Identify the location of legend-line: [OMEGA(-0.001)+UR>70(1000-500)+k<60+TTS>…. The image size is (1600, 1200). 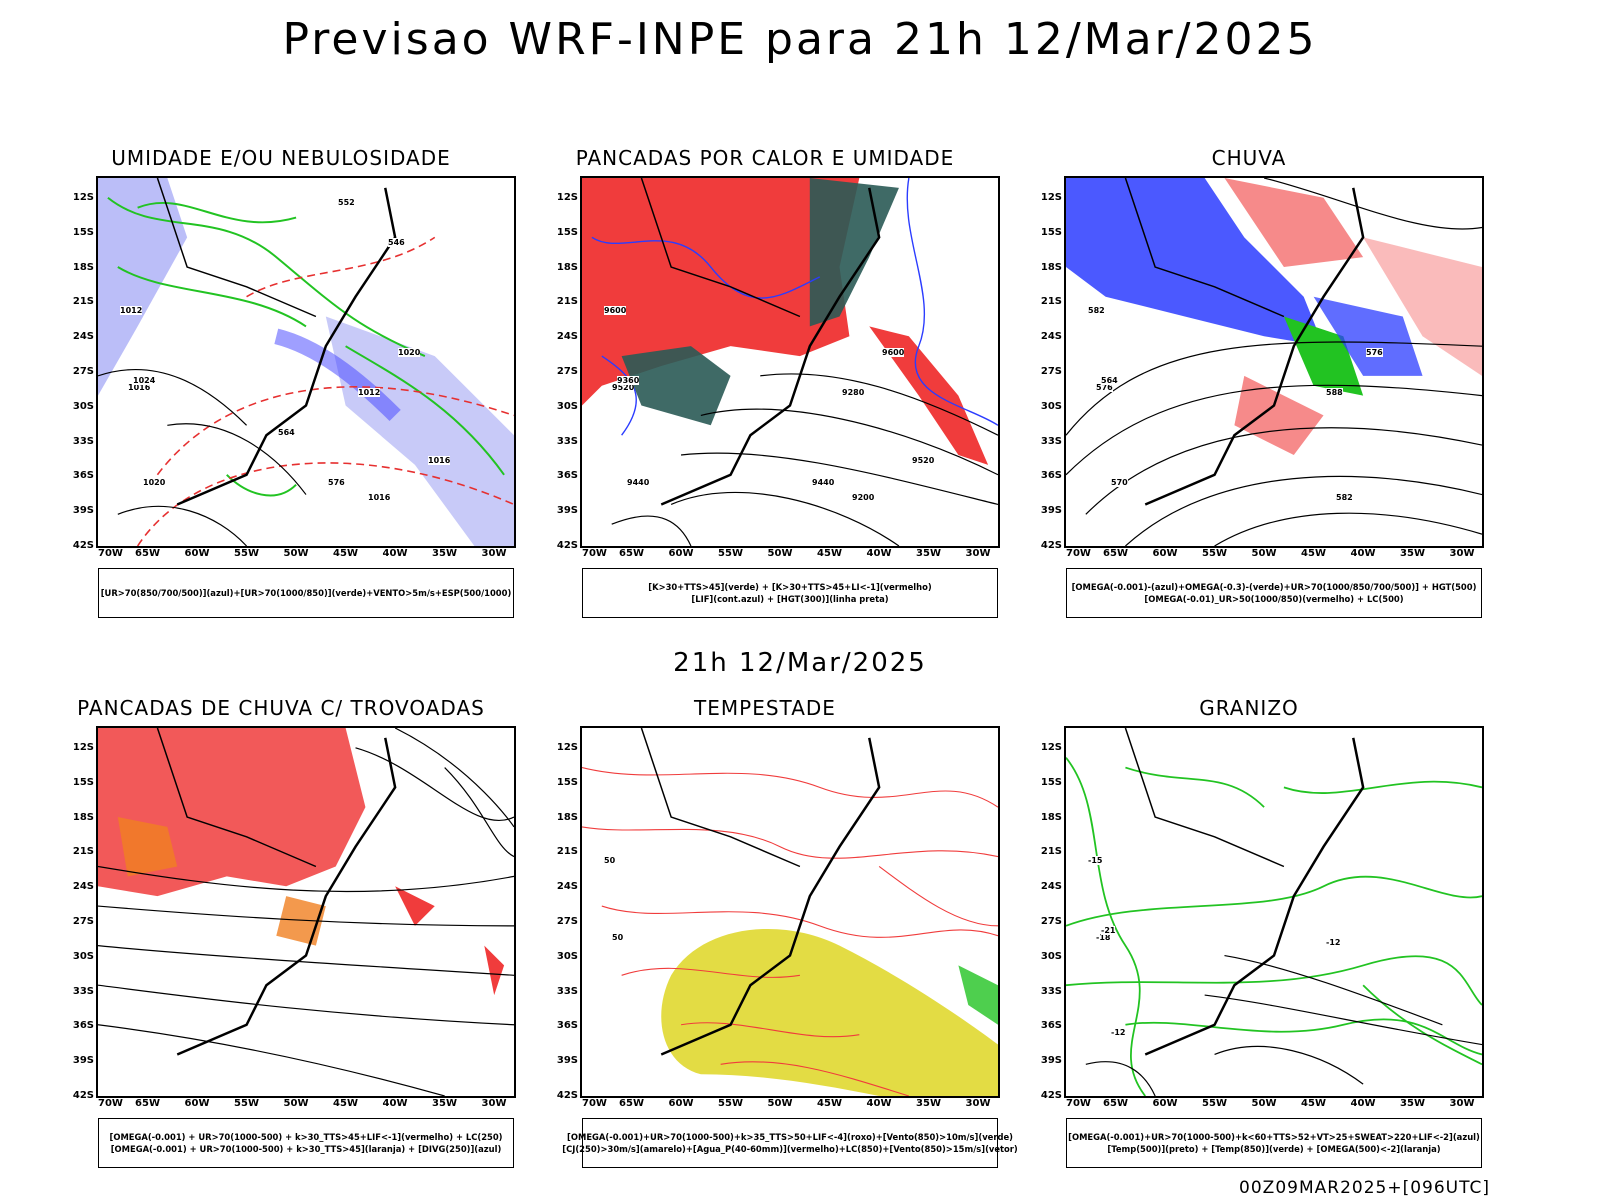
(1274, 1137).